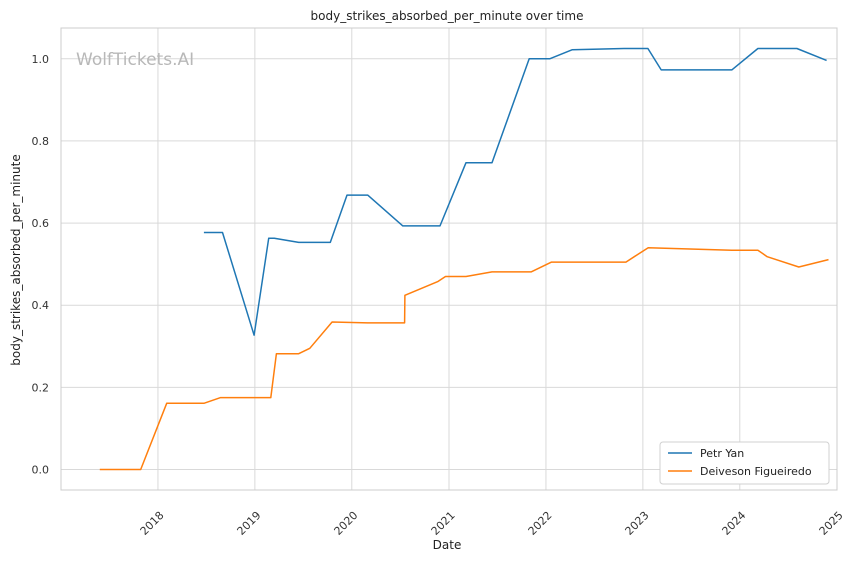  Describe the element at coordinates (41, 59) in the screenshot. I see `y-tick-label: 1.0` at that location.